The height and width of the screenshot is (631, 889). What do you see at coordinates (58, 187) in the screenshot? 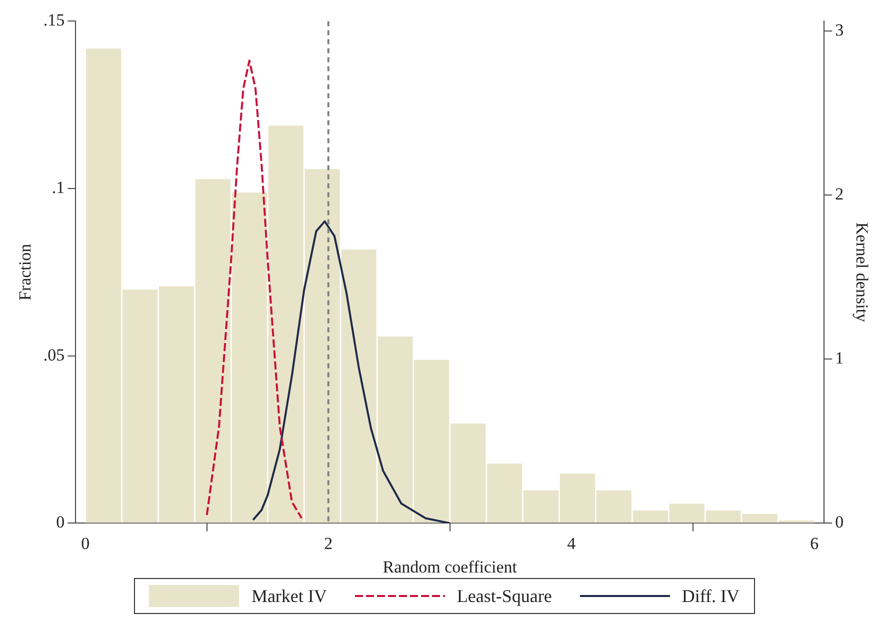
I see `y-tick-label: .1` at bounding box center [58, 187].